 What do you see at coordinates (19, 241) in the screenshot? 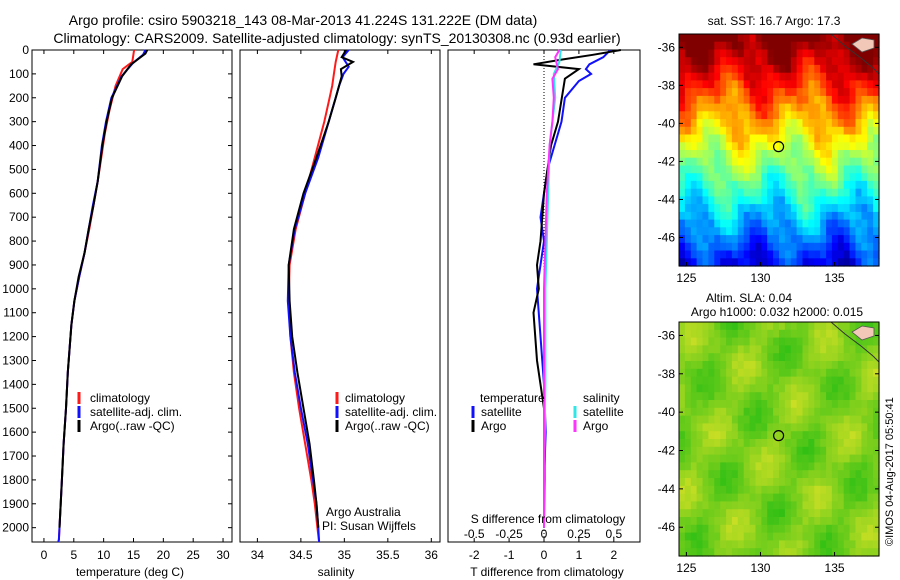
I see `y-tick-label: 800` at bounding box center [19, 241].